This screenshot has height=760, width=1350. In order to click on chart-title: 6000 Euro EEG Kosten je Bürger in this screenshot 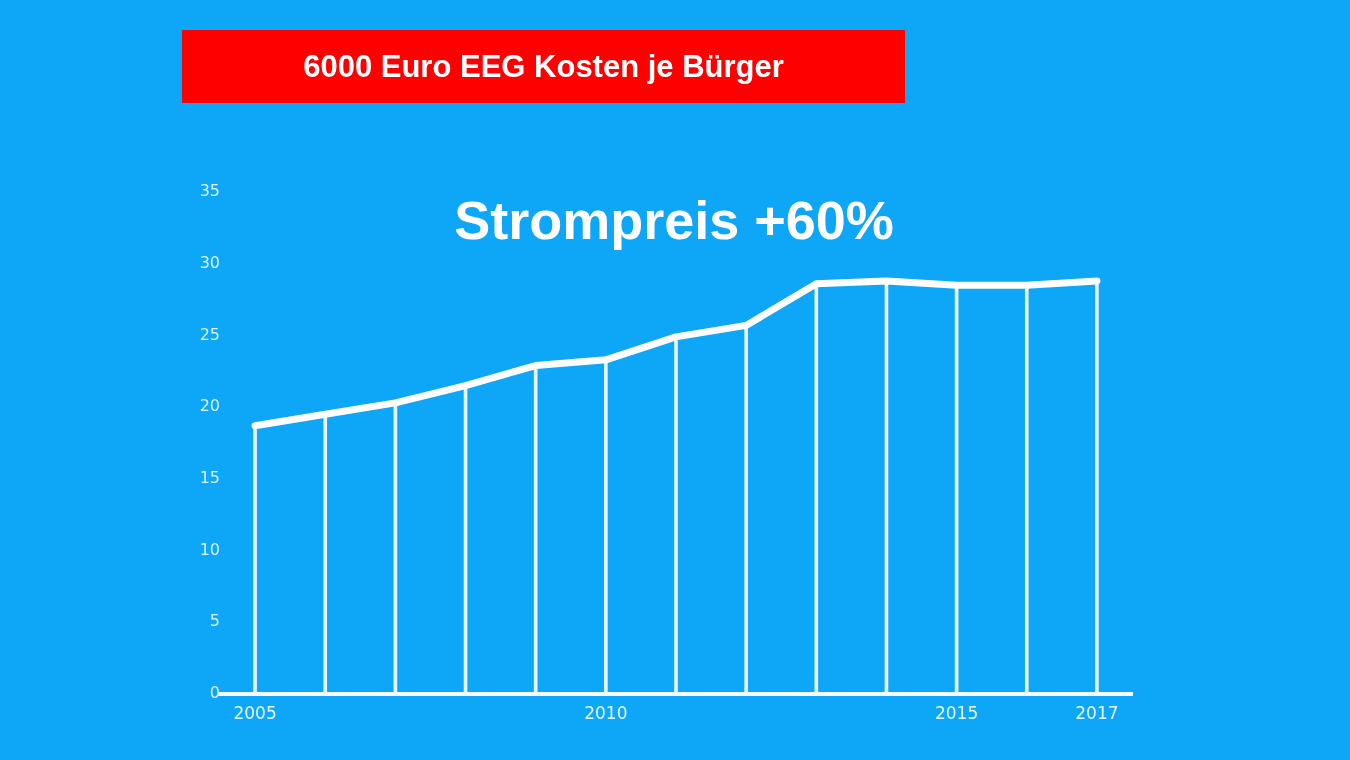, I will do `click(543, 66)`.